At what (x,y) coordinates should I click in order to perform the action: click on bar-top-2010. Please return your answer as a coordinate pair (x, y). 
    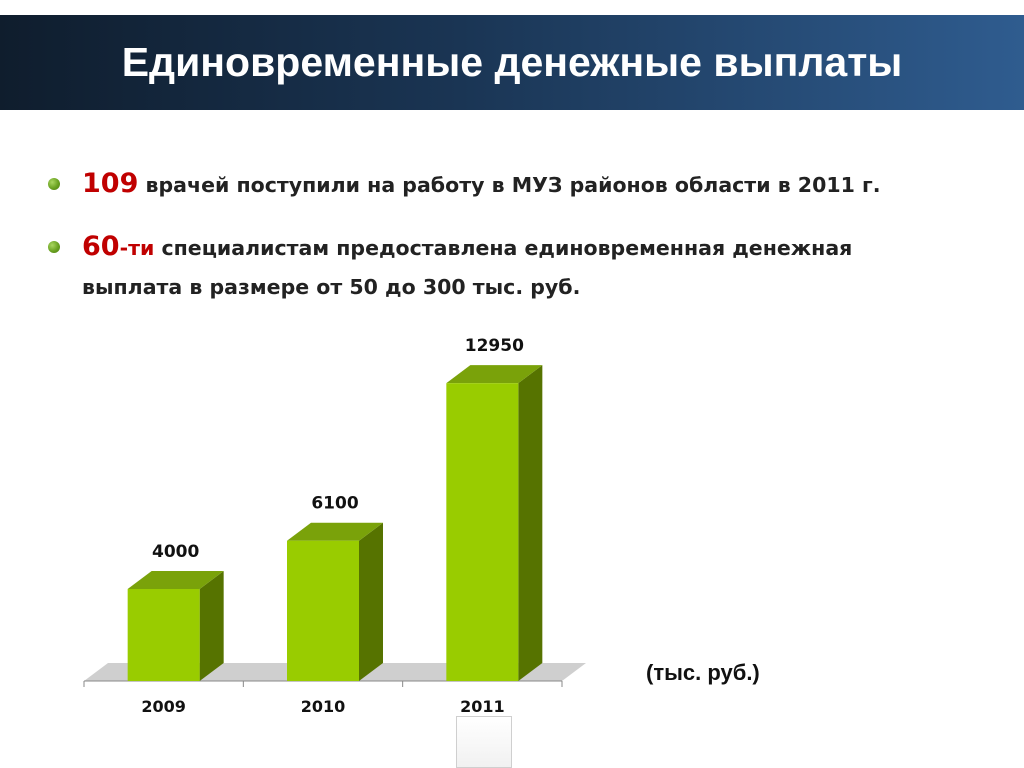
    Looking at the image, I should click on (335, 531).